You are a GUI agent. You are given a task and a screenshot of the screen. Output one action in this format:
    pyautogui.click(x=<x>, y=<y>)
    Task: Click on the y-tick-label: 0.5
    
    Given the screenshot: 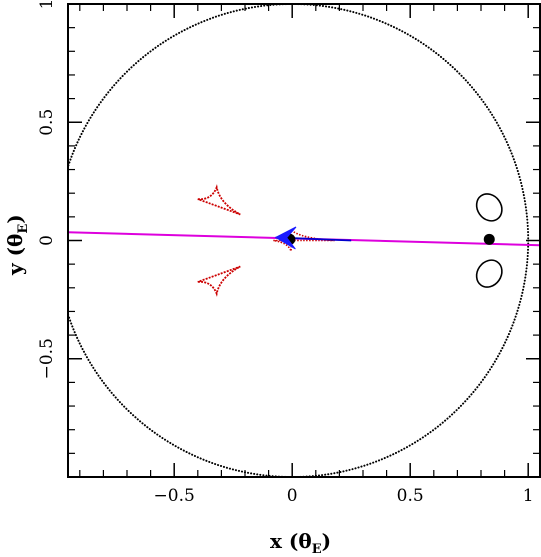 What is the action you would take?
    pyautogui.click(x=47, y=122)
    